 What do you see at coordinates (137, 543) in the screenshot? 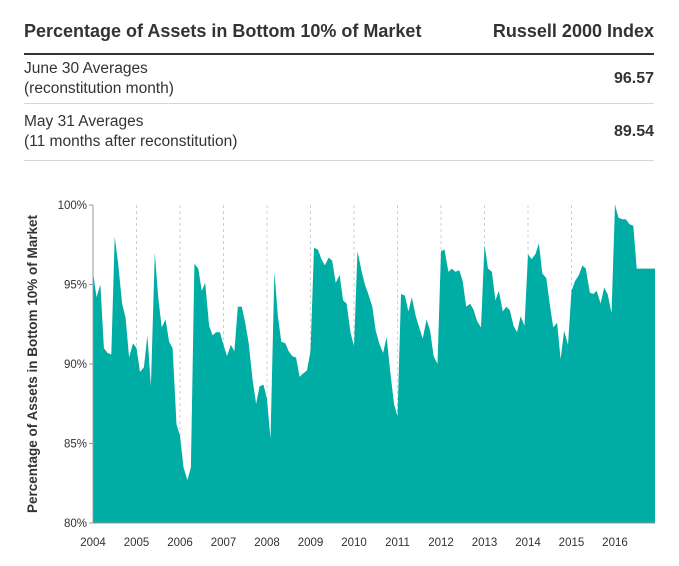
I see `x-tick-label: 2005` at bounding box center [137, 543].